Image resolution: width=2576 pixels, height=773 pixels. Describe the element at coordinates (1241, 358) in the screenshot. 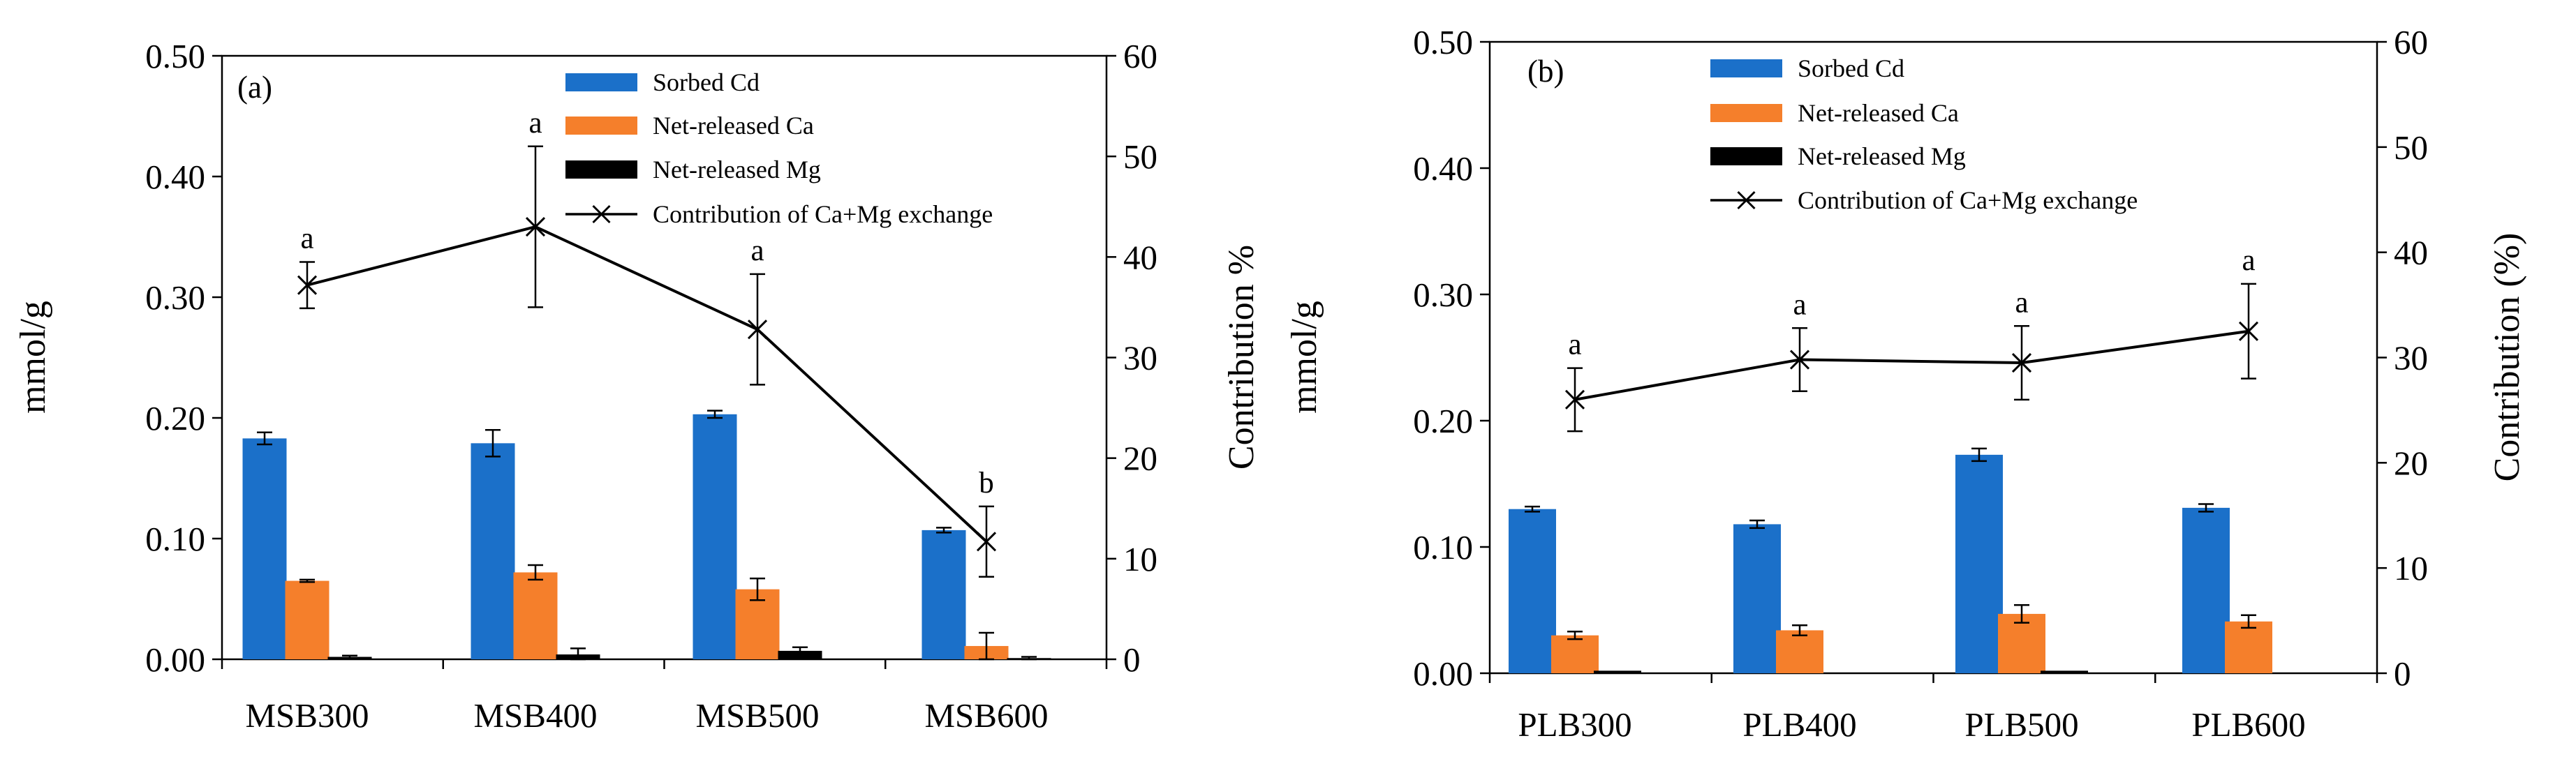

I see `panel-a-y2-axis-title: Contribution %` at that location.